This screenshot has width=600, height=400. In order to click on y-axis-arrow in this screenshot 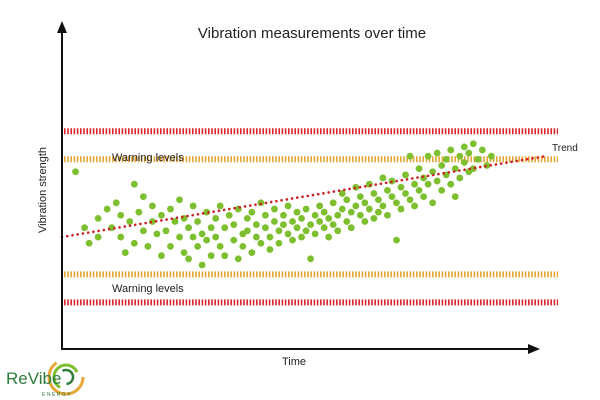, I will do `click(62, 27)`.